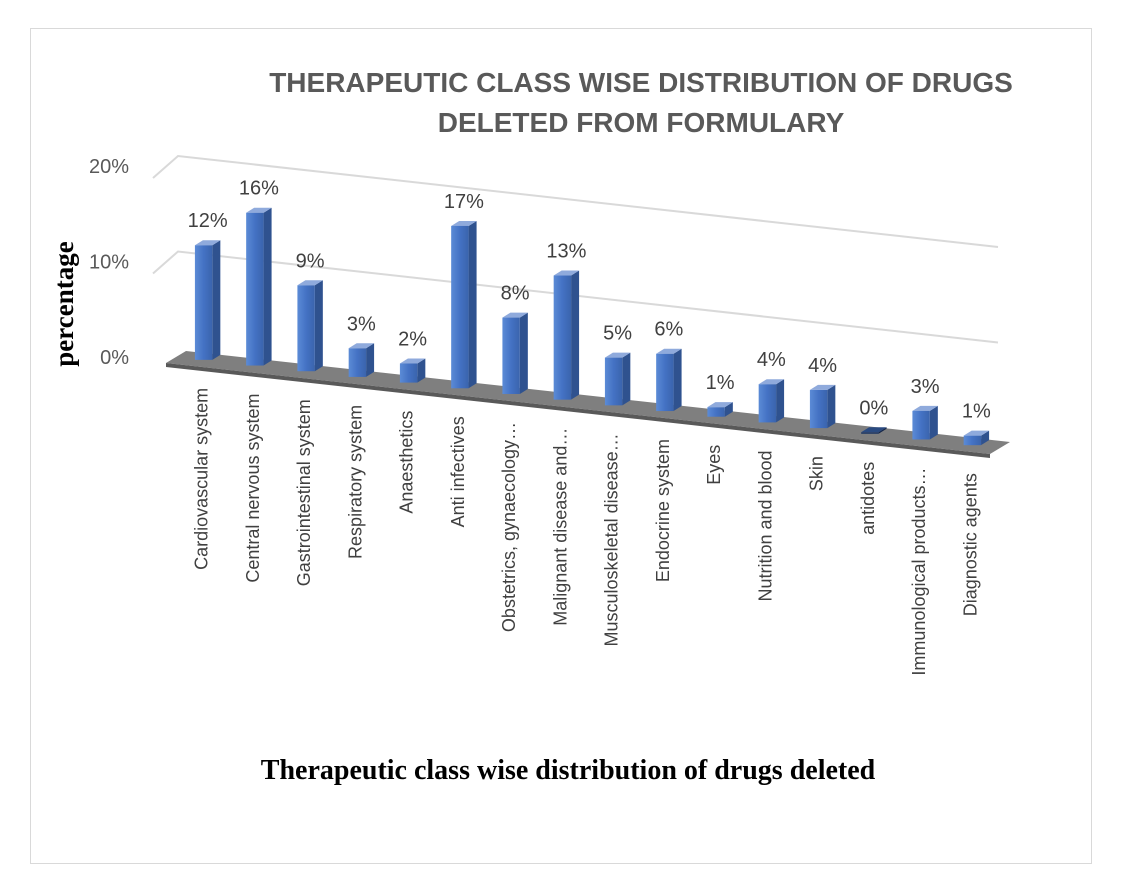 The width and height of the screenshot is (1124, 895). Describe the element at coordinates (109, 167) in the screenshot. I see `y-tick-label: 20%` at that location.